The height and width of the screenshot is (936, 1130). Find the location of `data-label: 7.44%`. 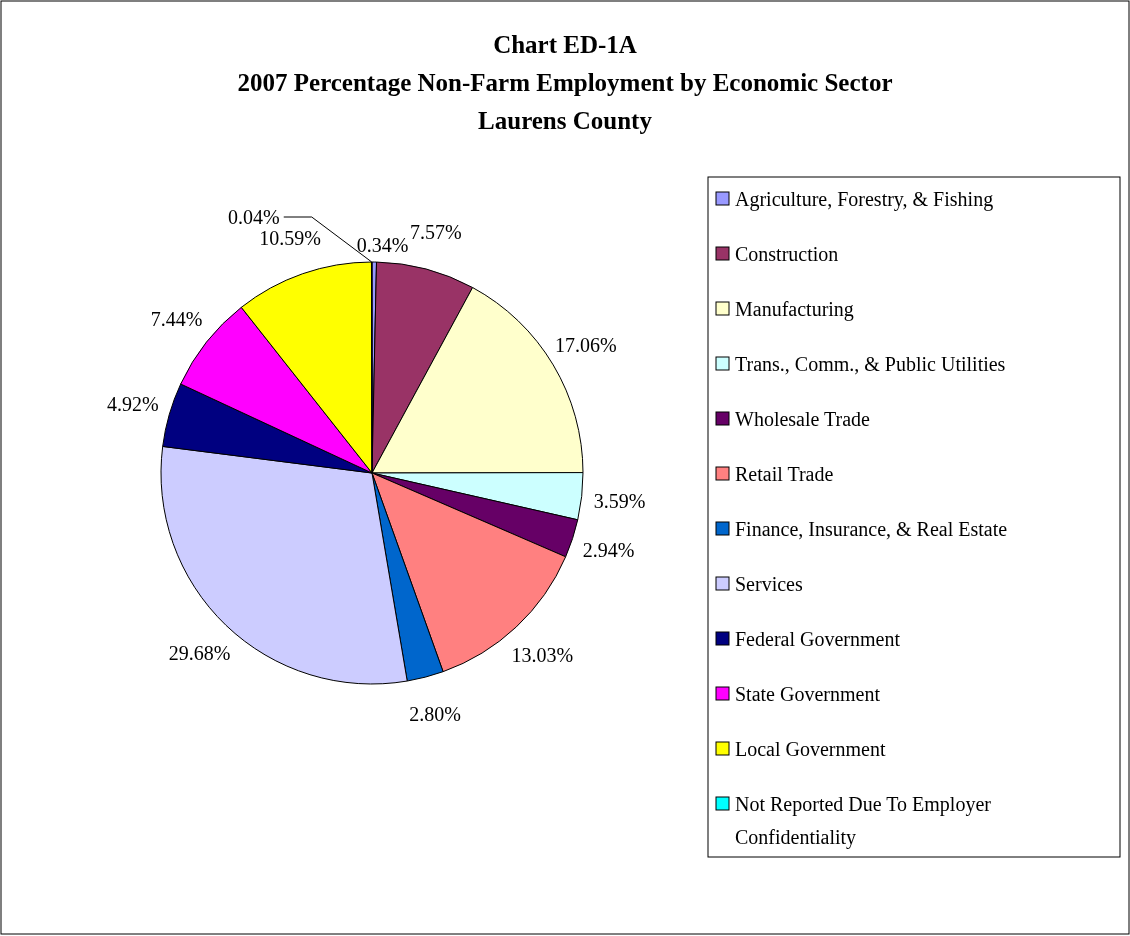

data-label: 7.44% is located at coordinates (176, 318).